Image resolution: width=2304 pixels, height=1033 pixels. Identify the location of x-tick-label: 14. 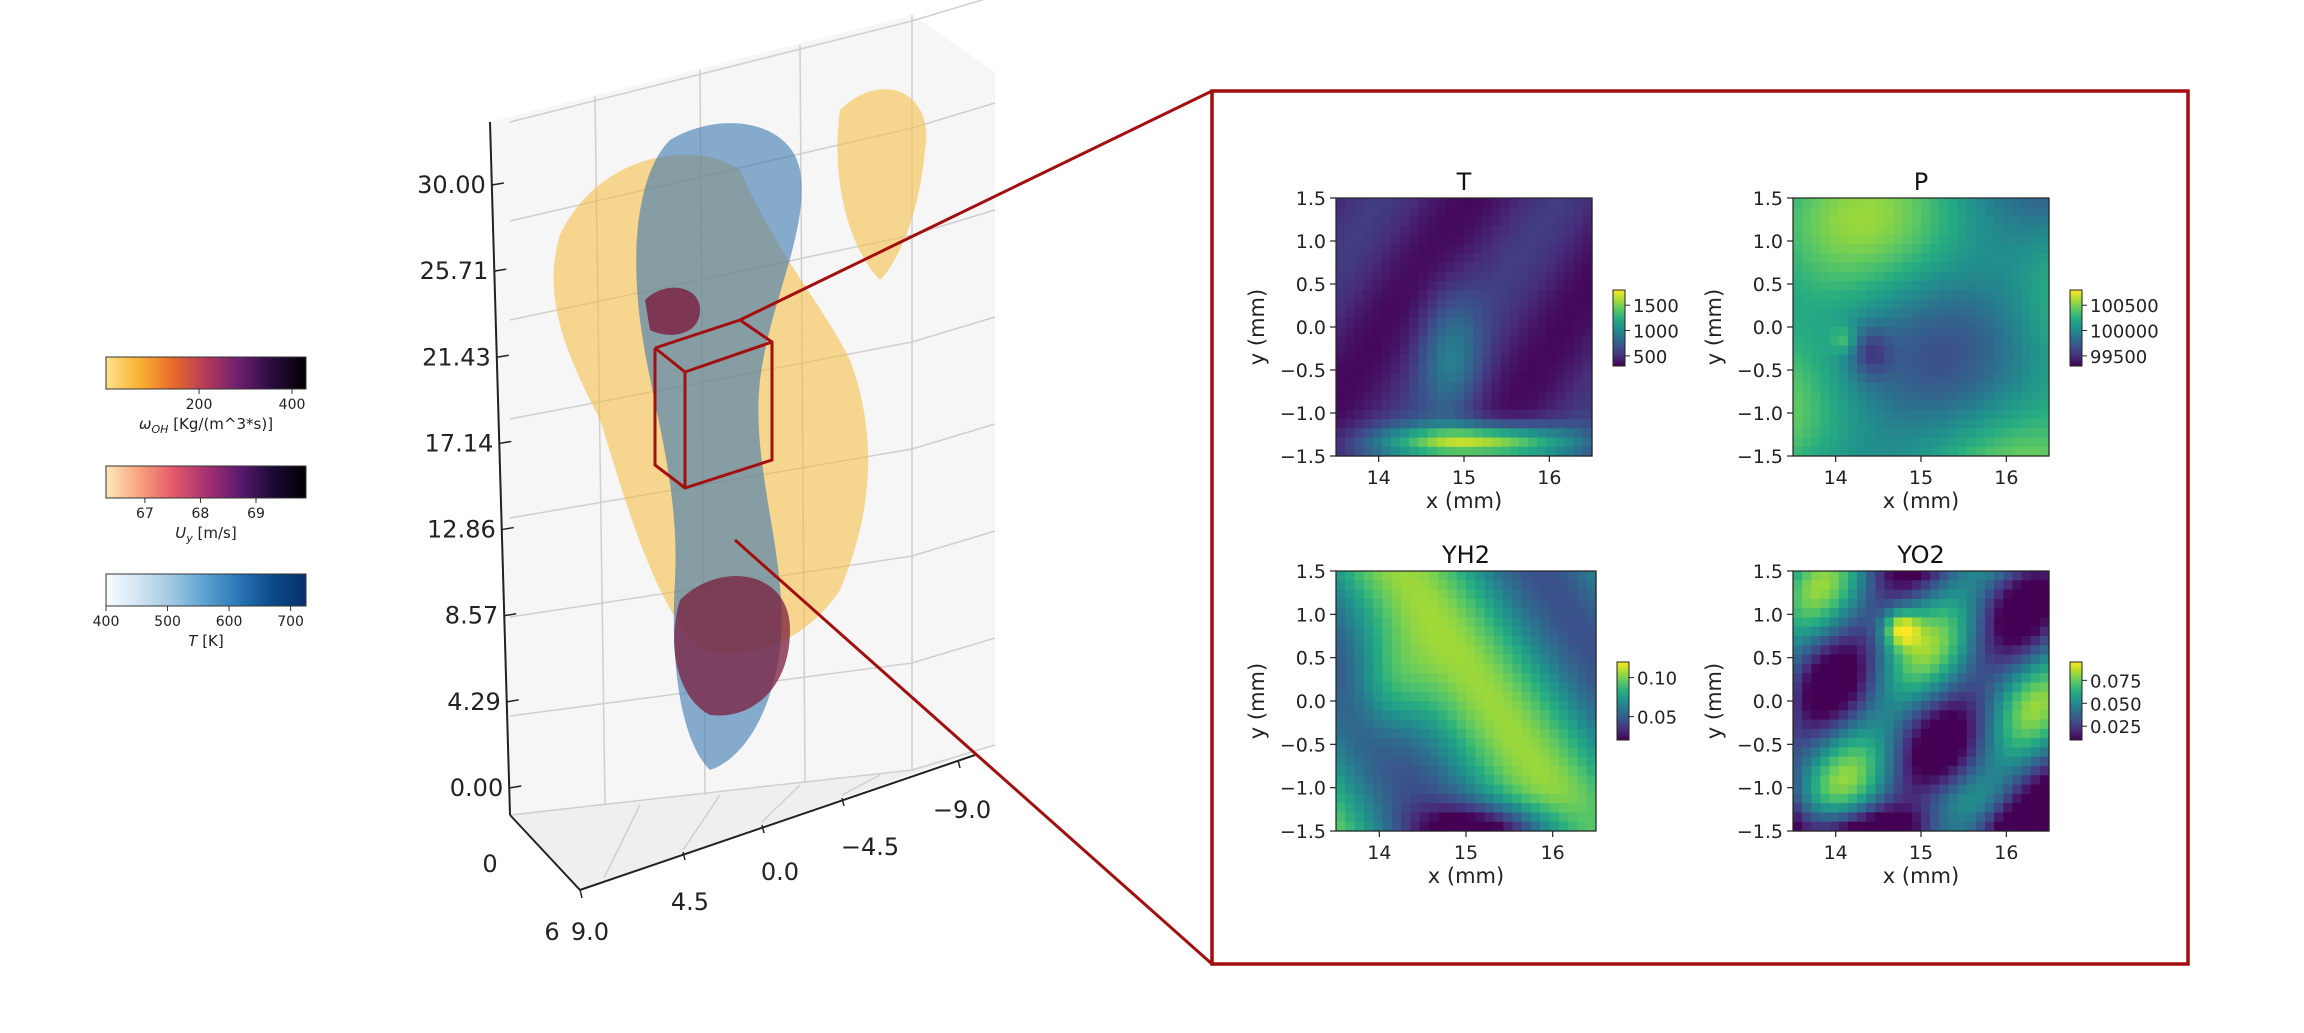
(1379, 853).